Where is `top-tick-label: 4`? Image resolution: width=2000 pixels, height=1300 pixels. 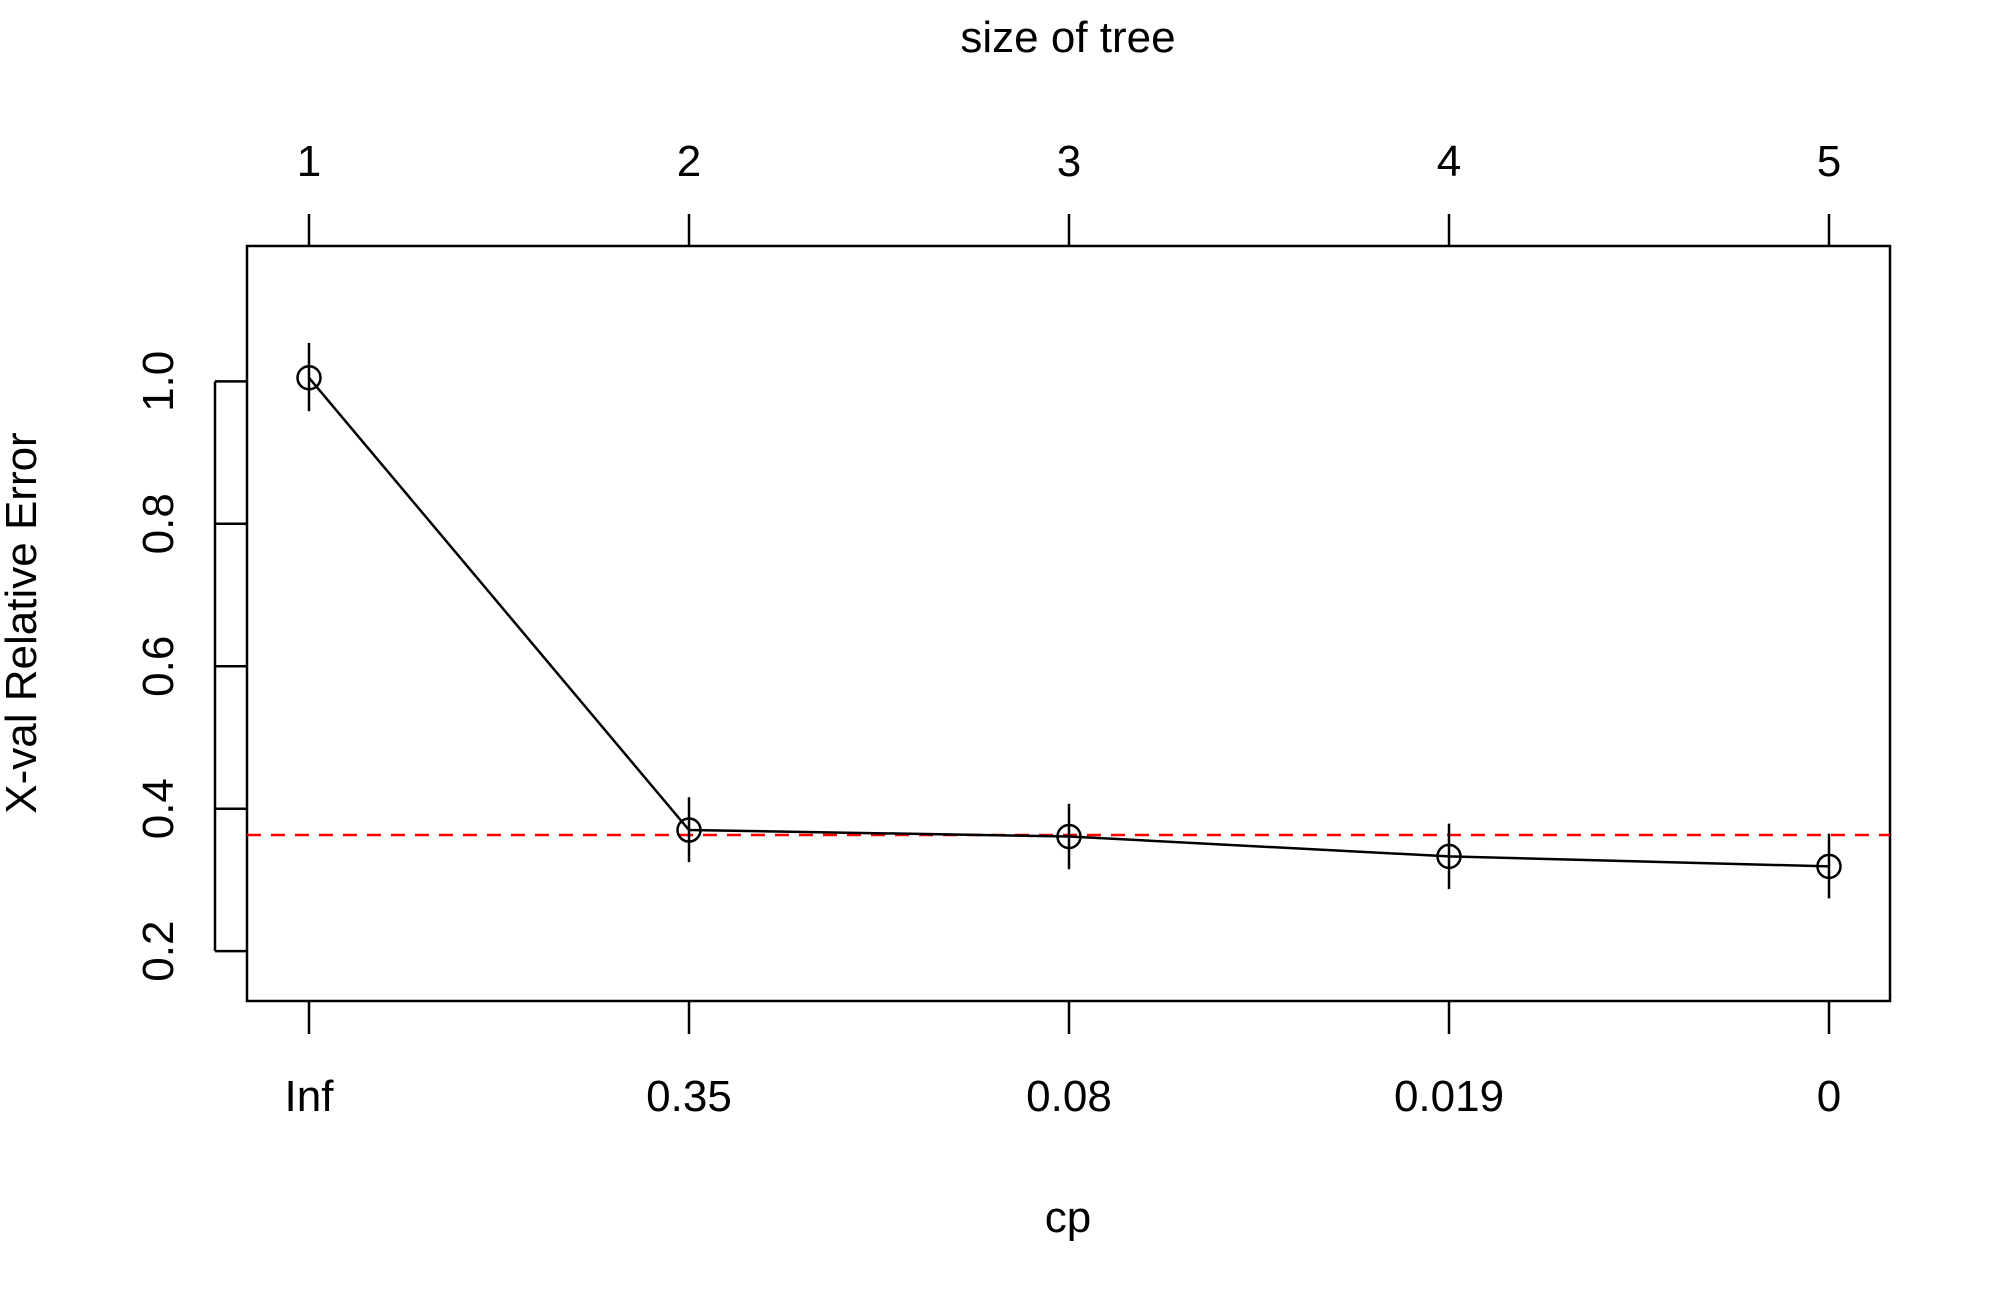 top-tick-label: 4 is located at coordinates (1449, 161).